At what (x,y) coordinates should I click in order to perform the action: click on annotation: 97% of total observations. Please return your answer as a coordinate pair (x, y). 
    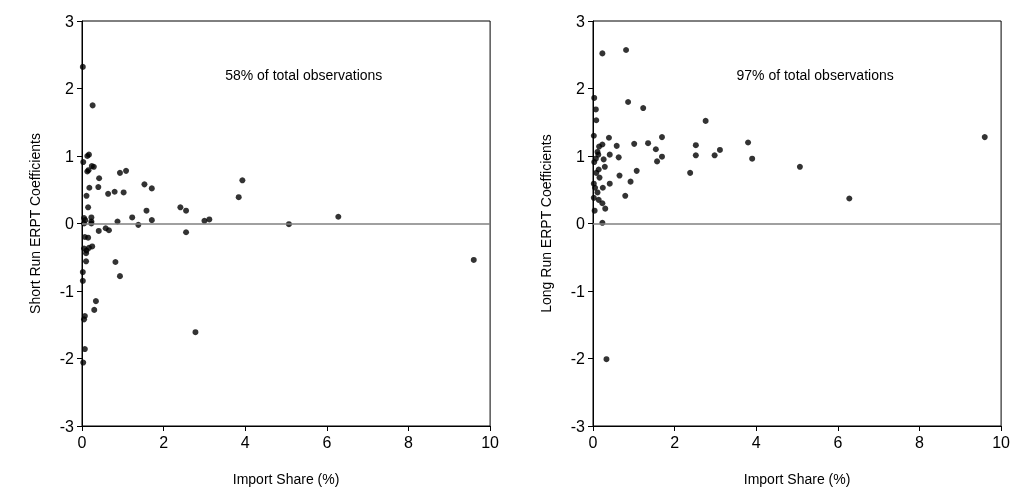
    Looking at the image, I should click on (815, 75).